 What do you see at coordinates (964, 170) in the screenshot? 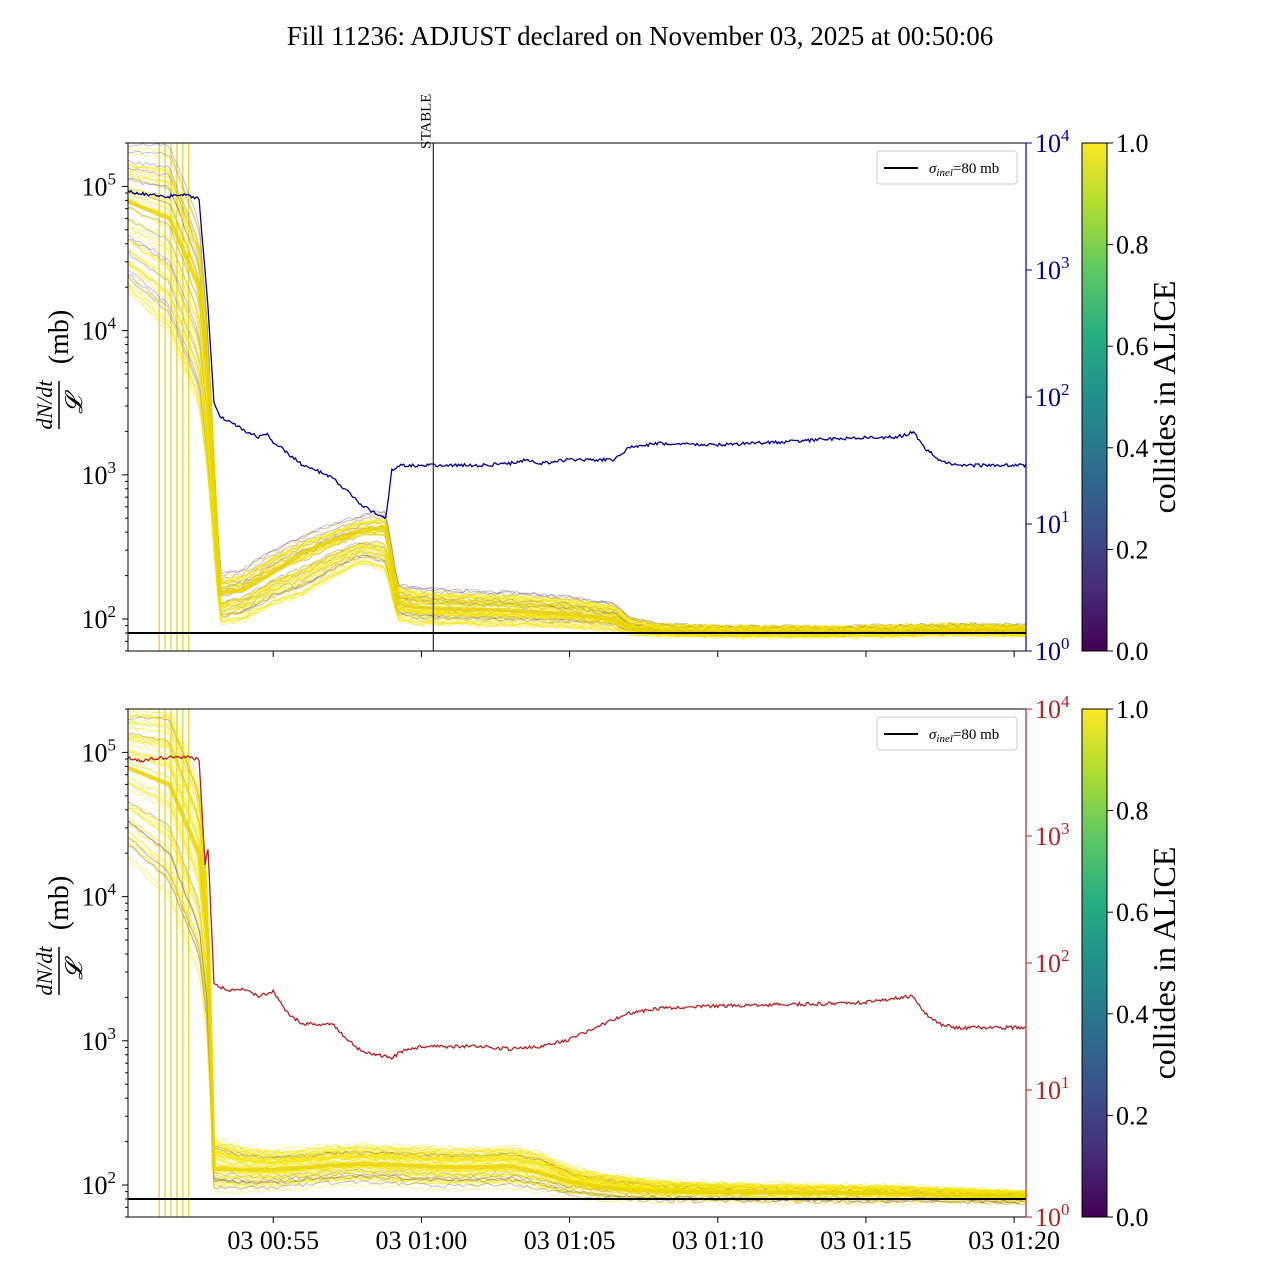
I see `legend-label: σinel=80 mb` at bounding box center [964, 170].